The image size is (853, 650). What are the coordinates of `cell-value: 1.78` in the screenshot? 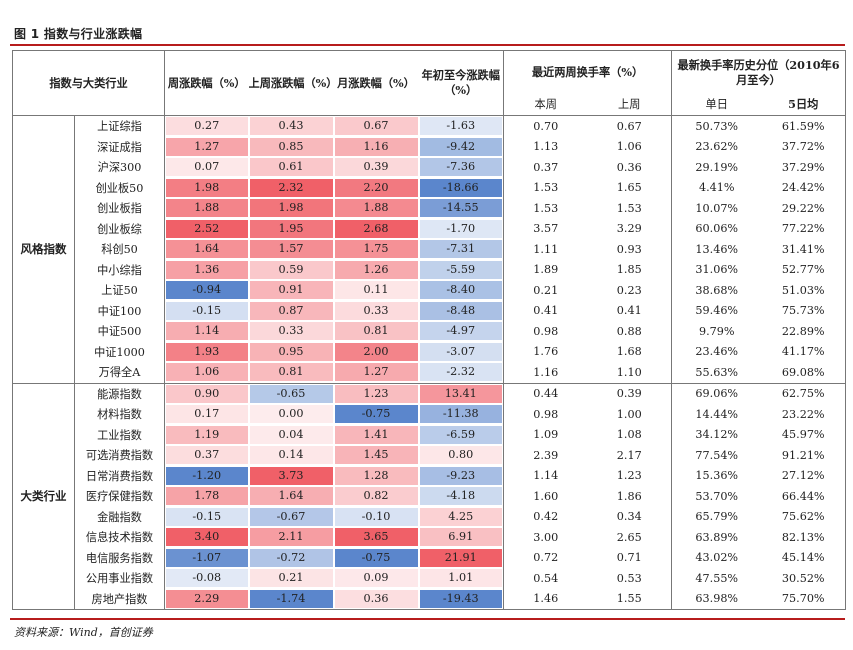 It's located at (207, 496).